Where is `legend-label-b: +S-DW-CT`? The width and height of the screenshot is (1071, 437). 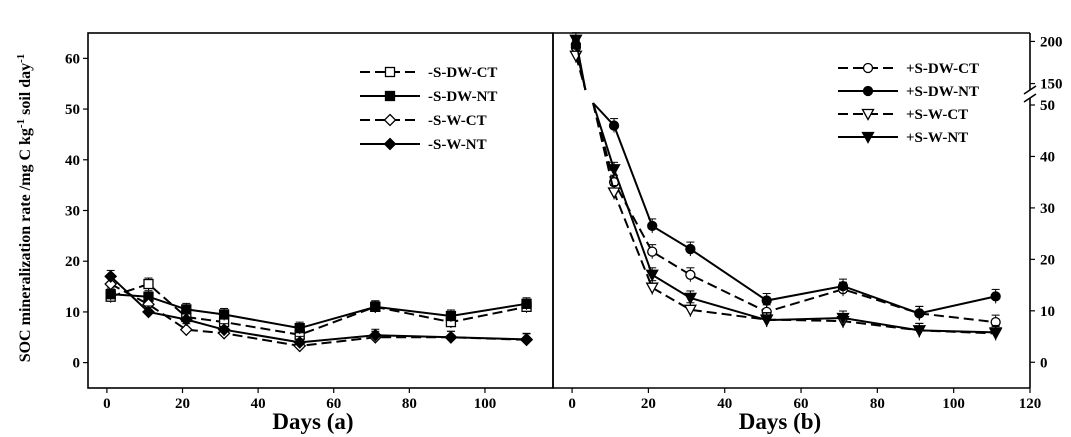 legend-label-b: +S-DW-CT is located at coordinates (942, 69).